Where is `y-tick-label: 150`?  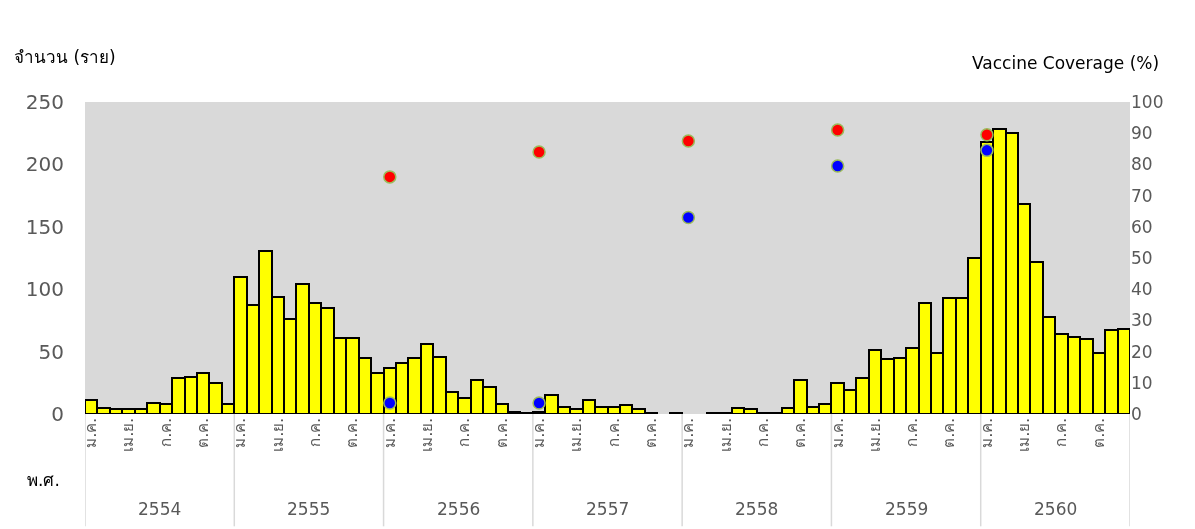 y-tick-label: 150 is located at coordinates (44, 226).